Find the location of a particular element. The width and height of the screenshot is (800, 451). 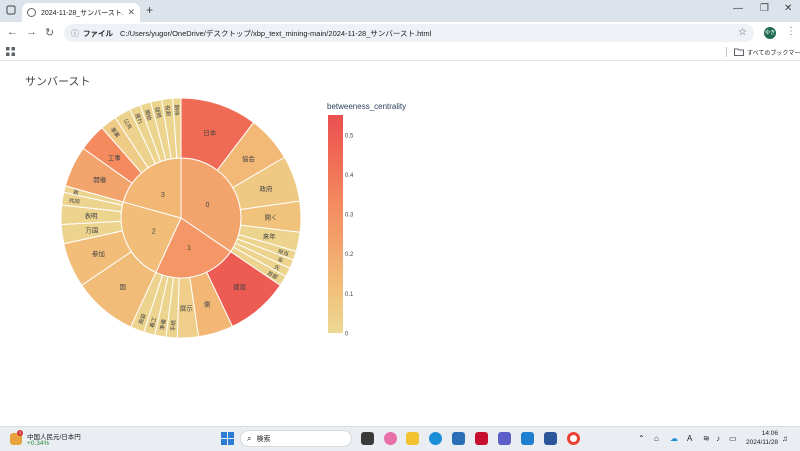

close-window-icon: ✕ is located at coordinates (788, 8).